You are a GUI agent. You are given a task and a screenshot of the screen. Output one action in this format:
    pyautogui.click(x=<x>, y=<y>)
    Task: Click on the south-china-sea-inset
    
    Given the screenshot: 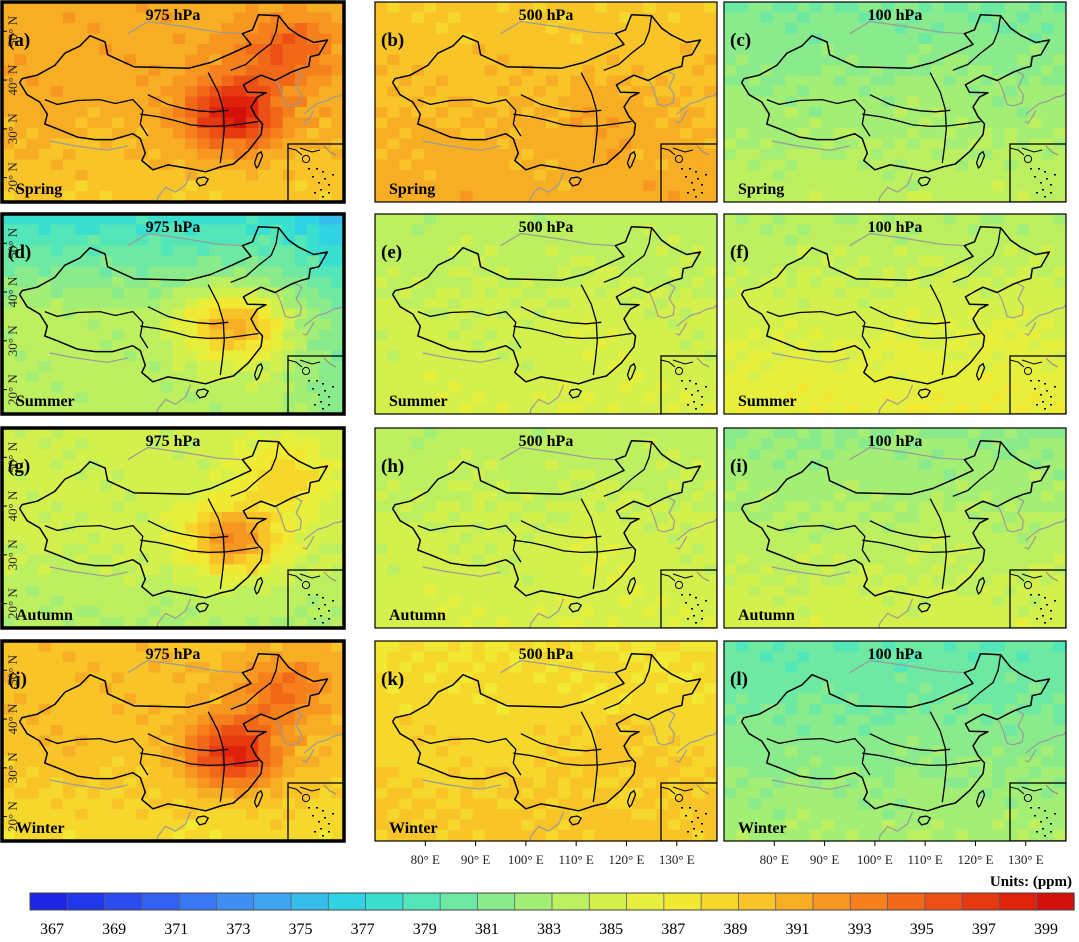 What is the action you would take?
    pyautogui.click(x=1037, y=384)
    